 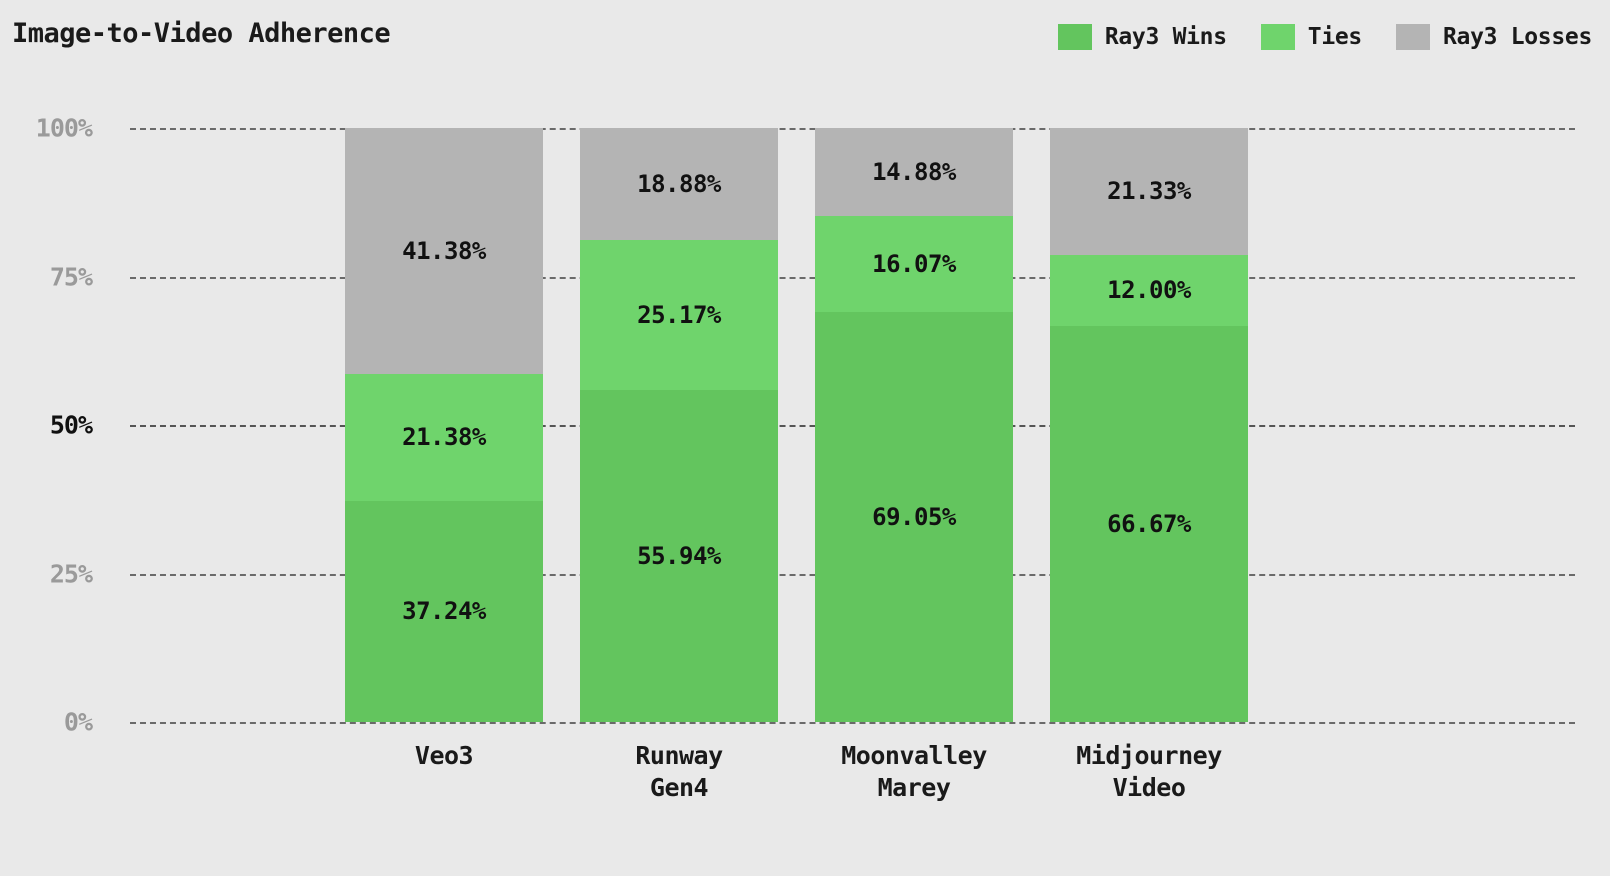 I want to click on chart-legend: Ray3 Wins Ties Ray3 Losses, so click(x=1324, y=37).